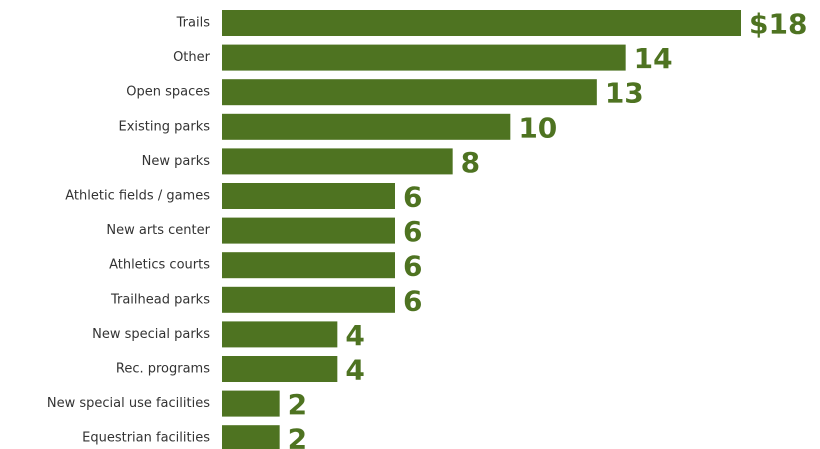 The image size is (820, 449). Describe the element at coordinates (470, 162) in the screenshot. I see `value-label: 8` at that location.